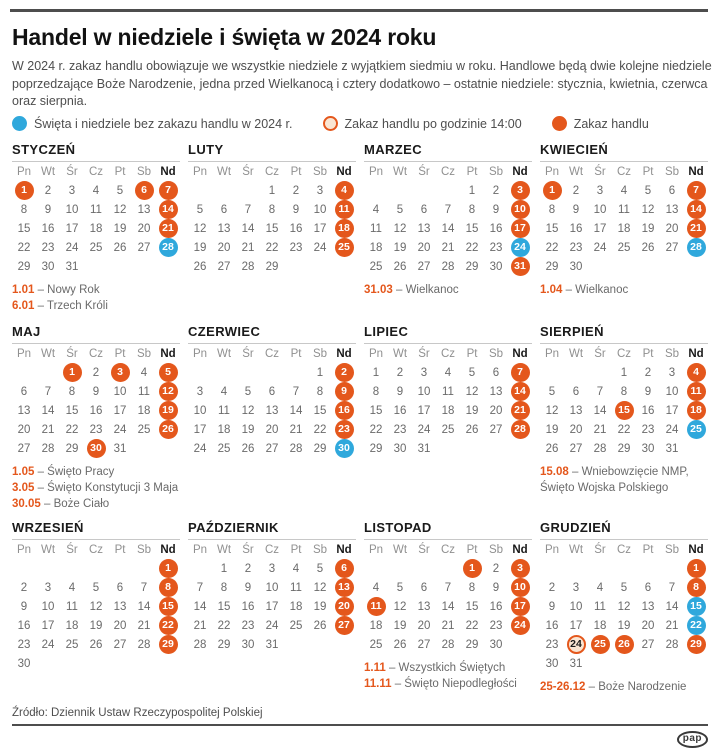  I want to click on day-cell: 10, so click(48, 606).